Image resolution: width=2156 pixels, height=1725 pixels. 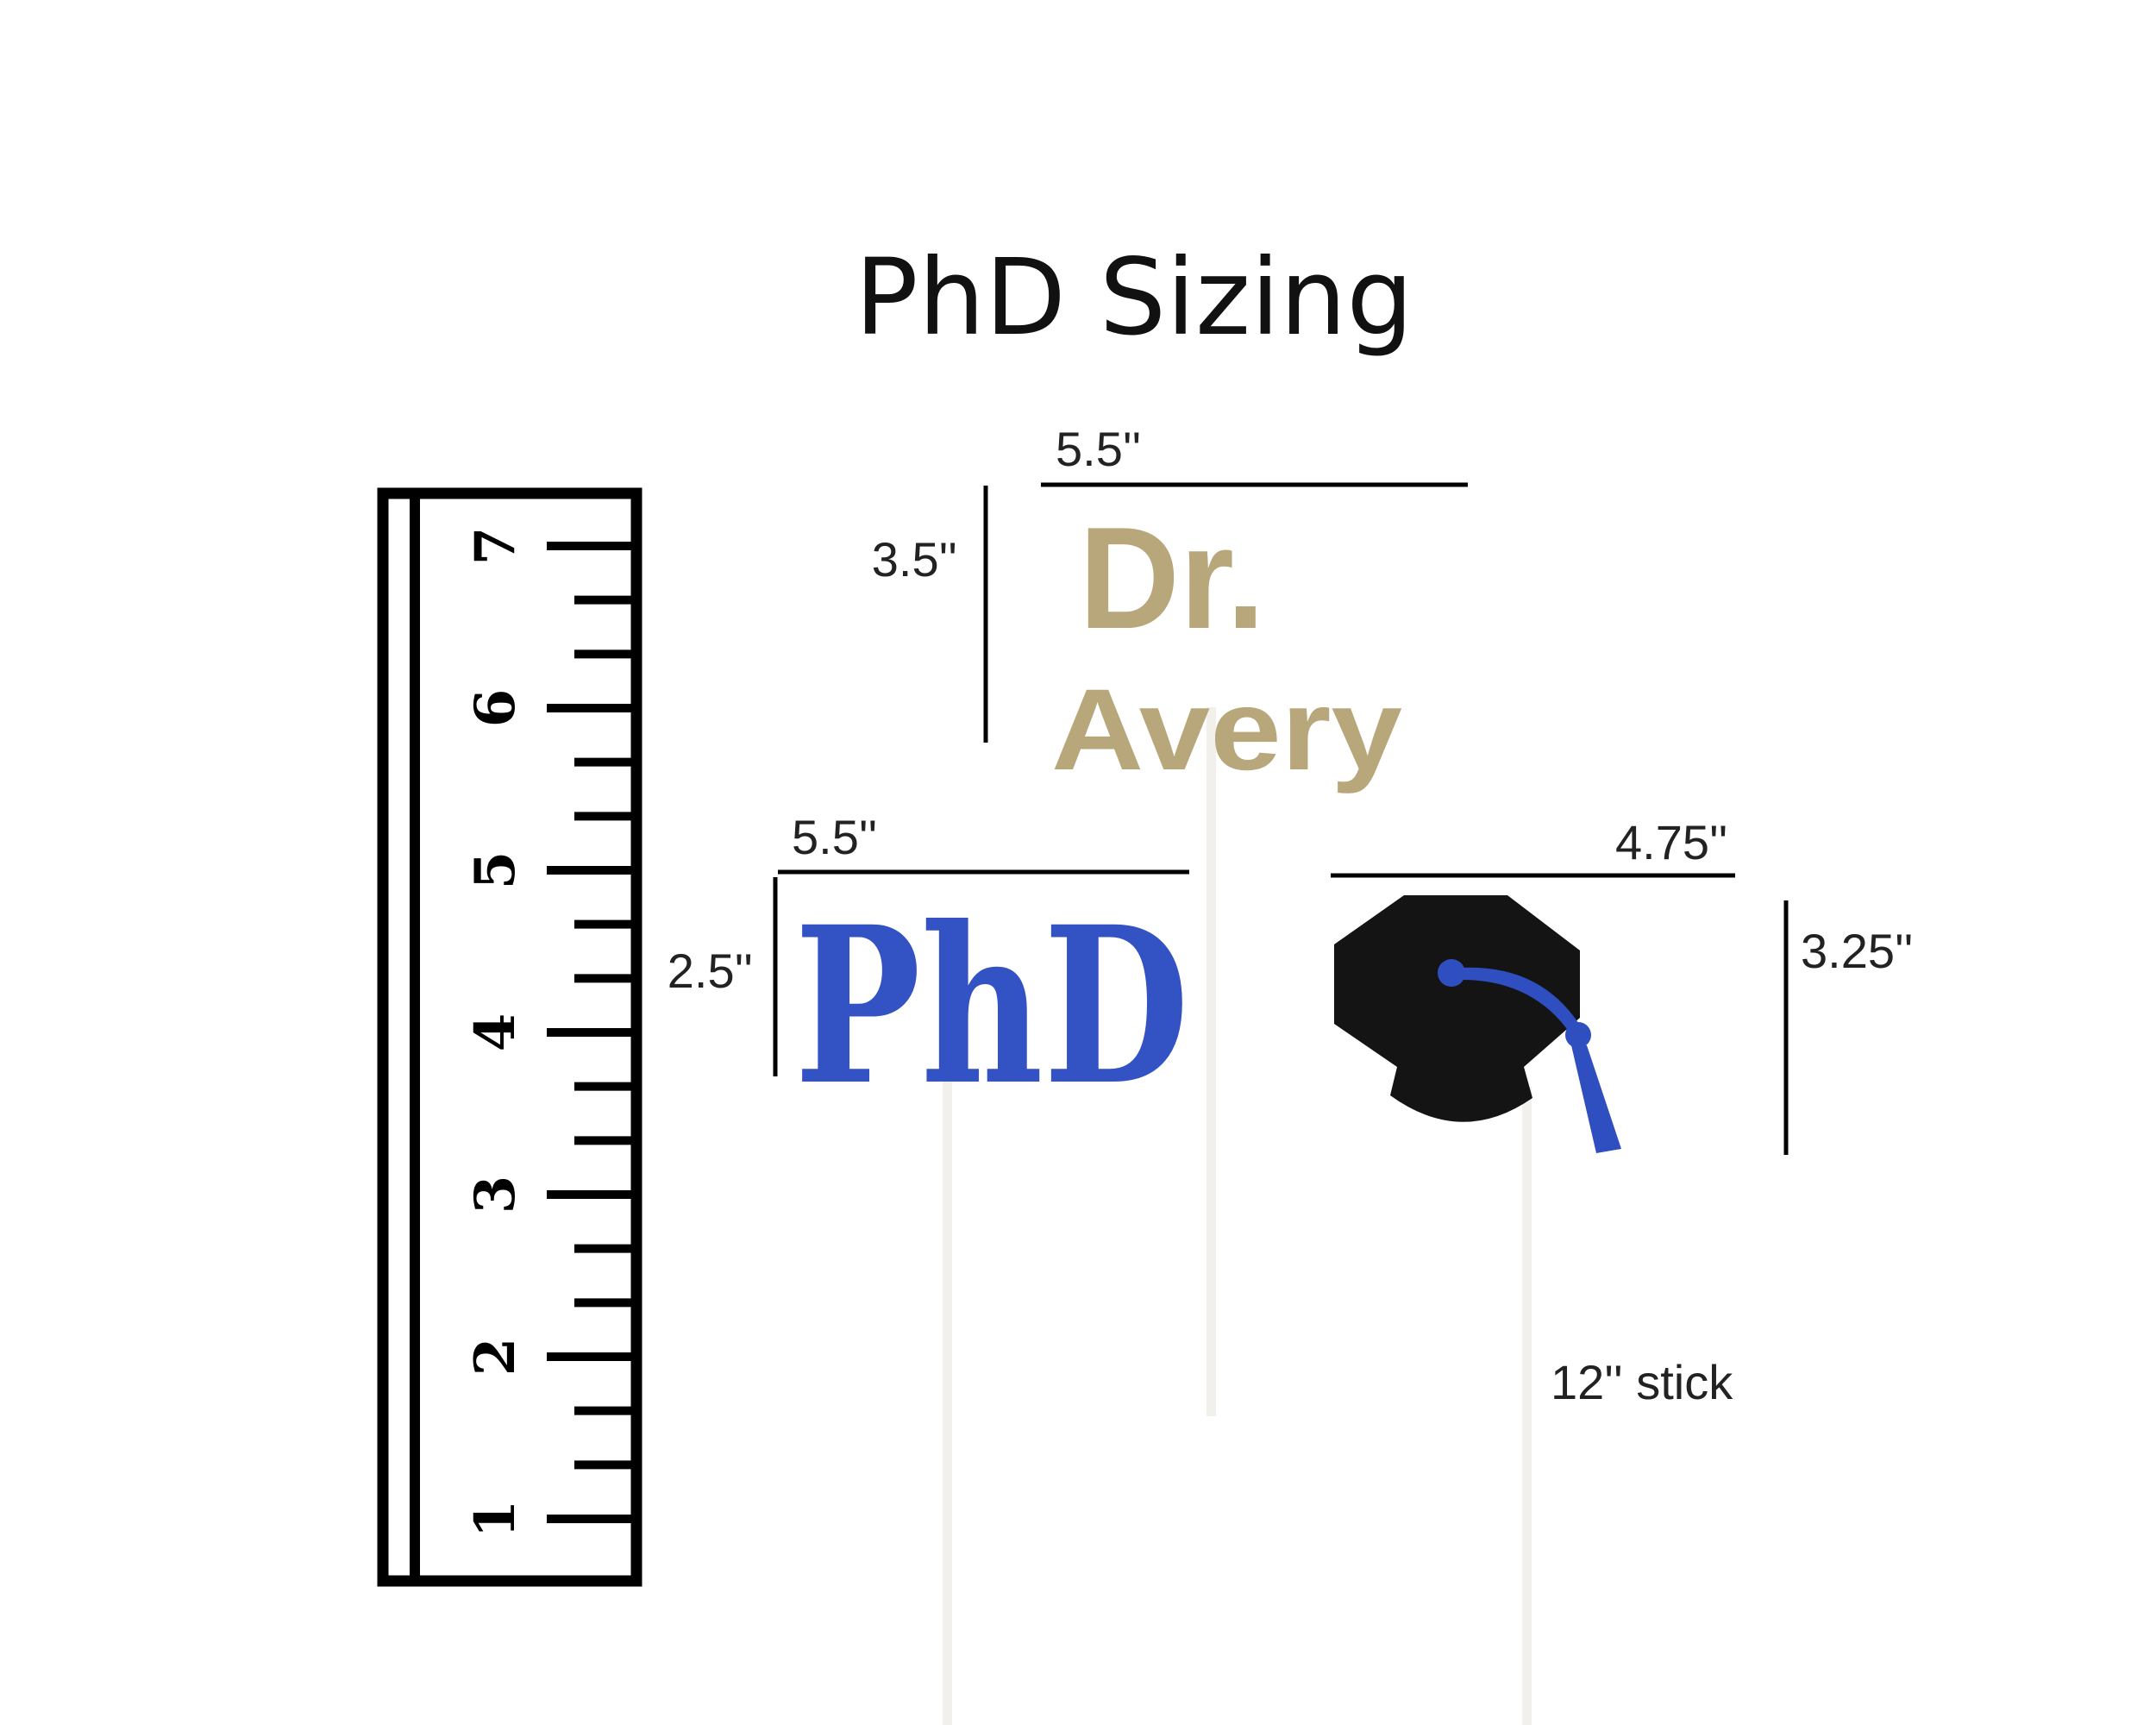 What do you see at coordinates (1211, 1062) in the screenshot?
I see `stick-dr-avery` at bounding box center [1211, 1062].